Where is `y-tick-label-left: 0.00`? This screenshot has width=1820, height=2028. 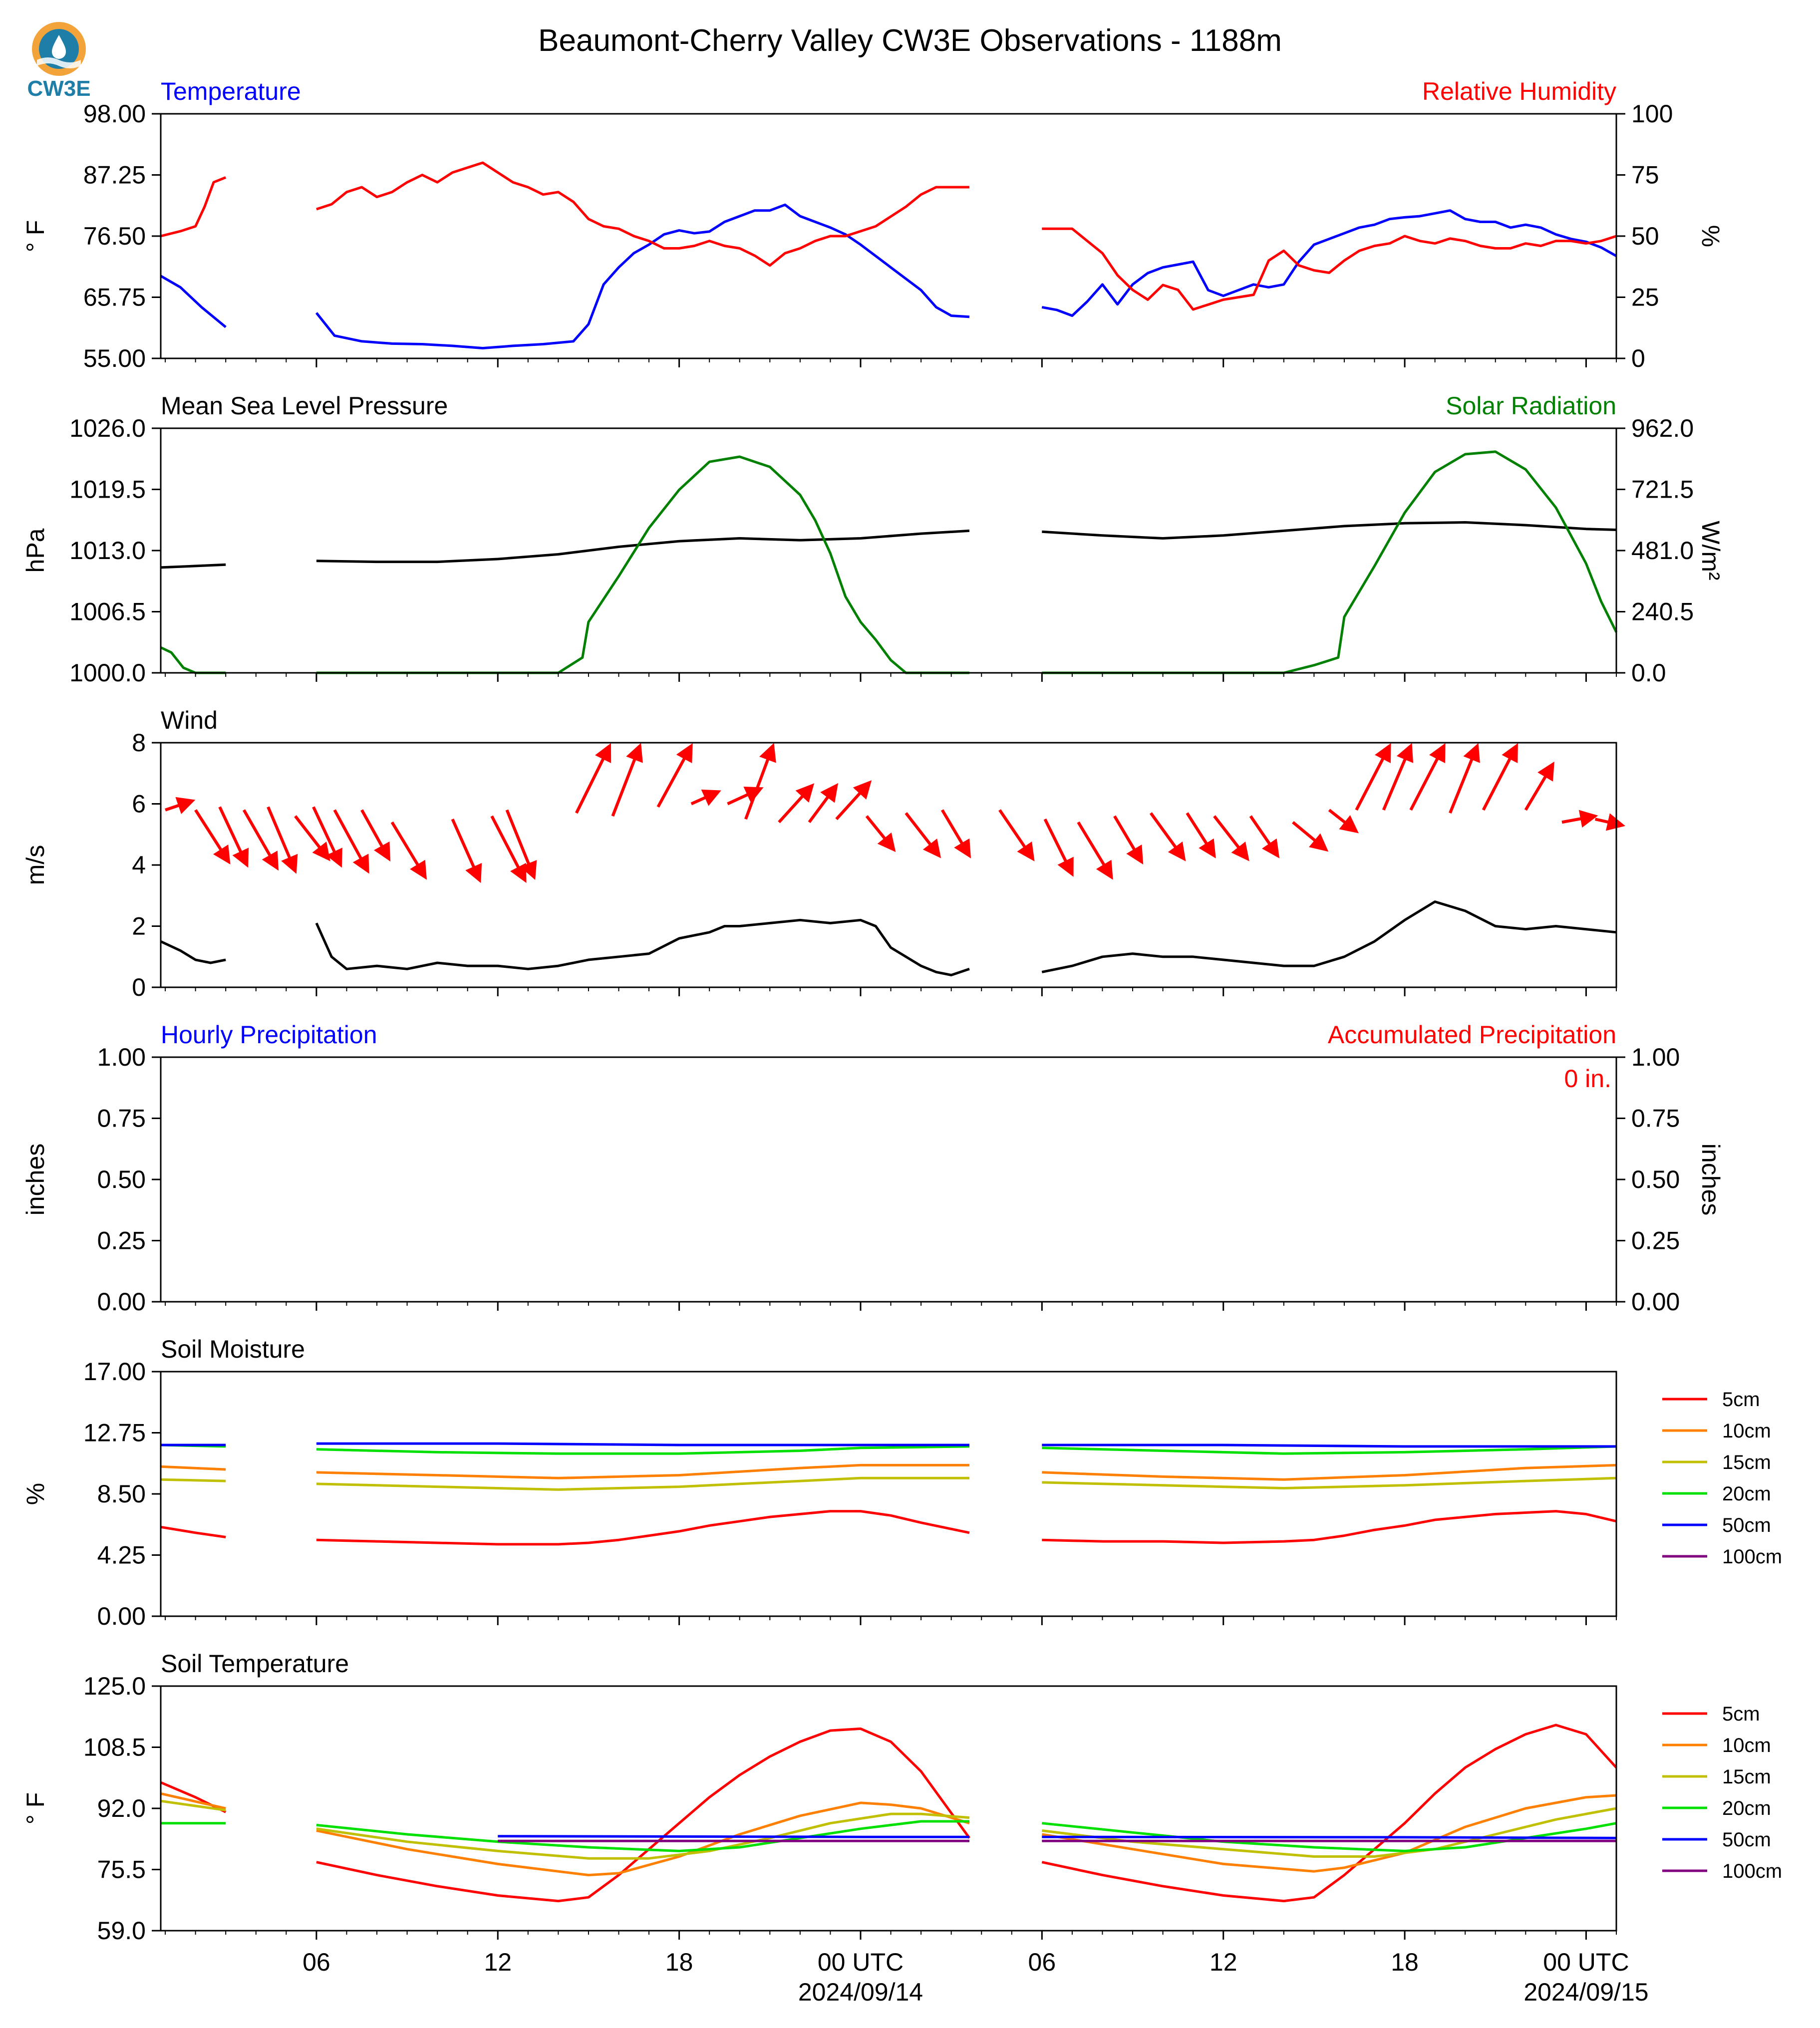 y-tick-label-left: 0.00 is located at coordinates (121, 1616).